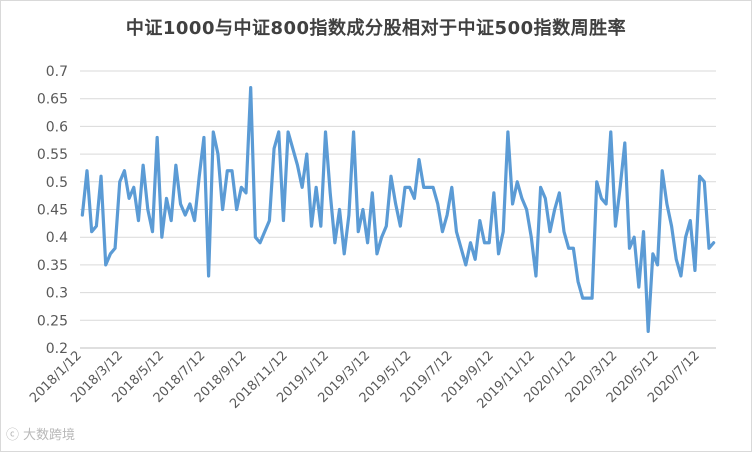  Describe the element at coordinates (52, 321) in the screenshot. I see `y-tick-label: 0.25` at that location.